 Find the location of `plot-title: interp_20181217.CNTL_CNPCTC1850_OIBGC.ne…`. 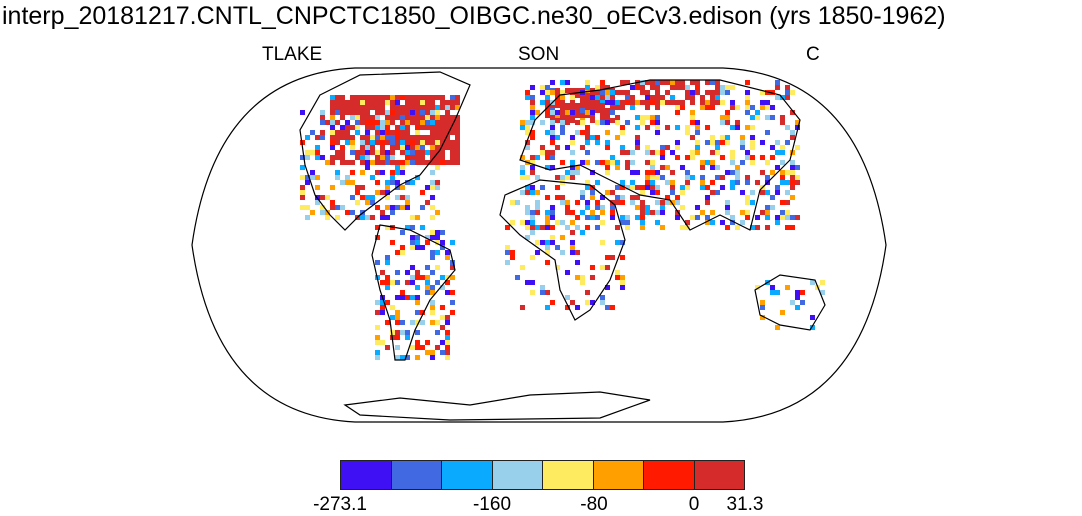

plot-title: interp_20181217.CNTL_CNPCTC1850_OIBGC.ne… is located at coordinates (474, 16).